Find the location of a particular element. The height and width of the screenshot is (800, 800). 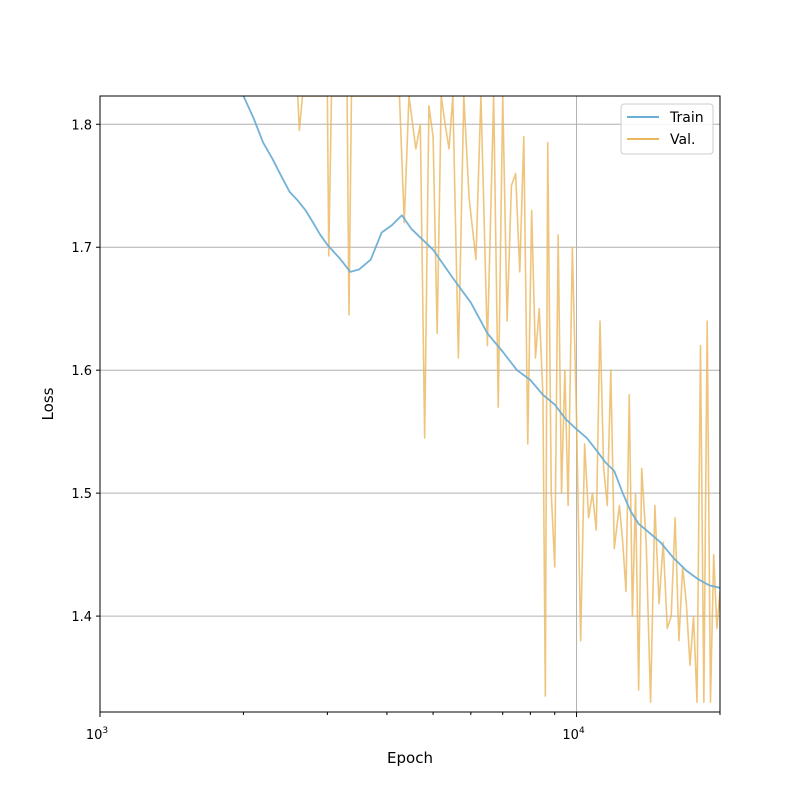

y-tick-label: 1.8 is located at coordinates (81, 125).